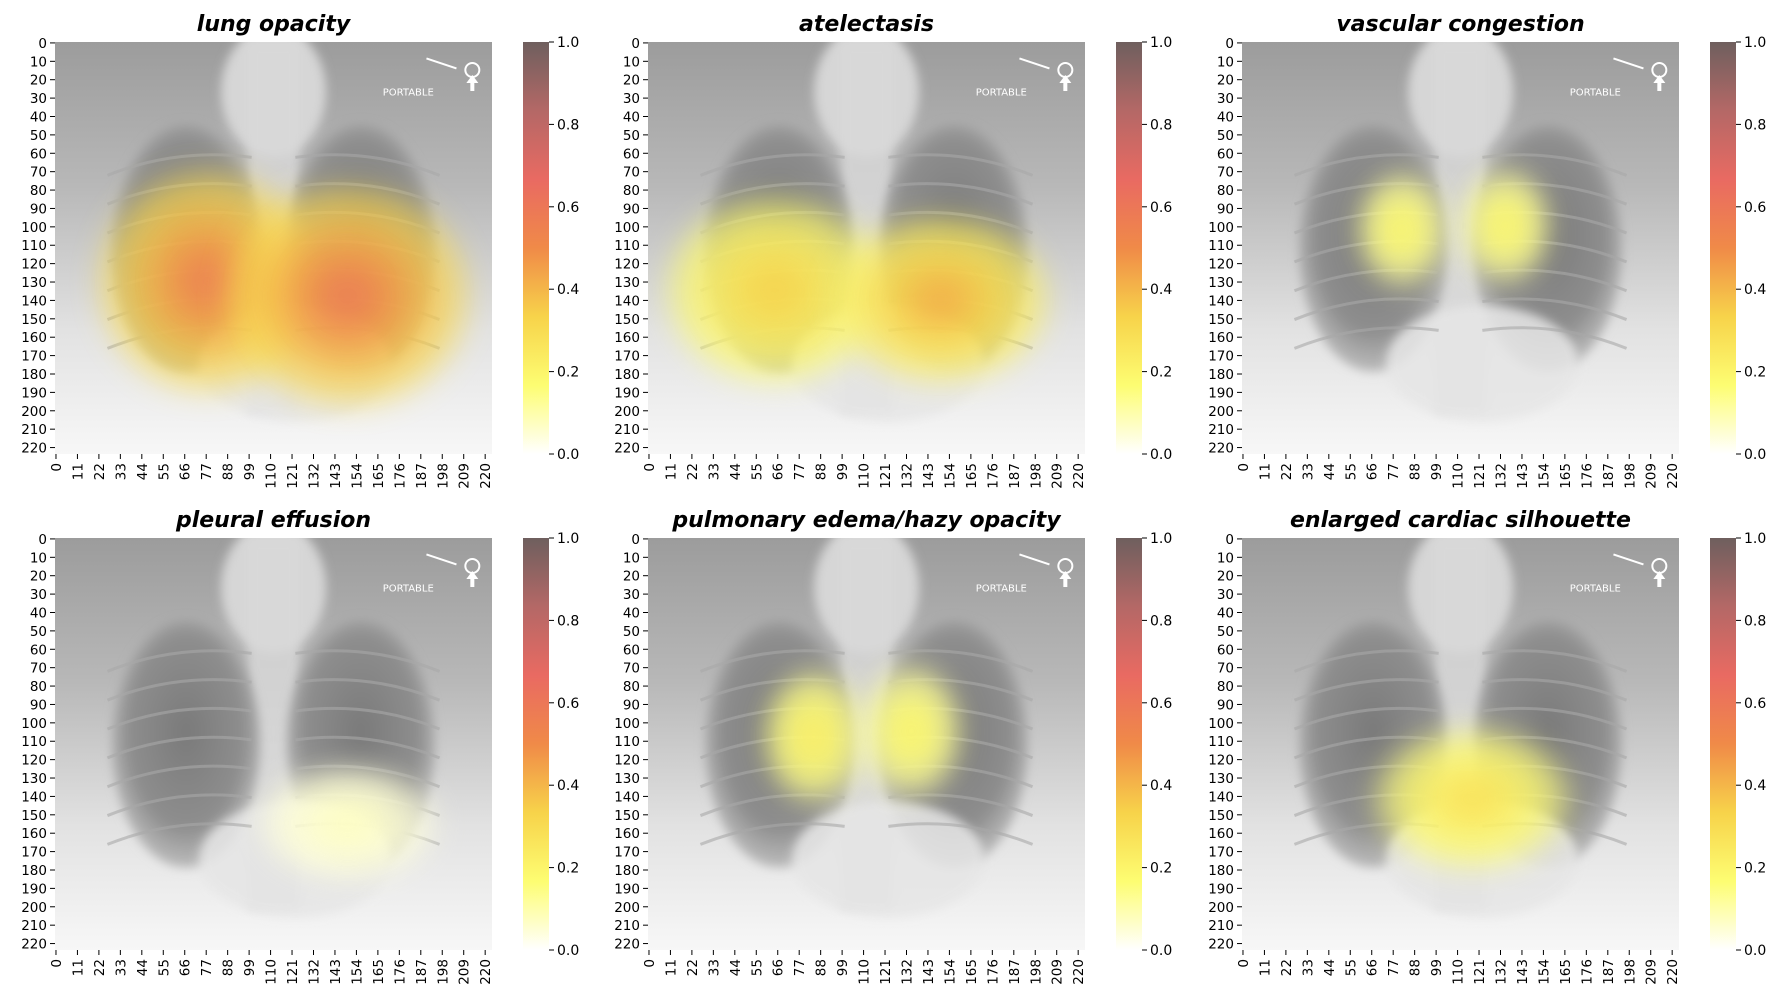  I want to click on x-tick-label: 55, so click(1351, 471).